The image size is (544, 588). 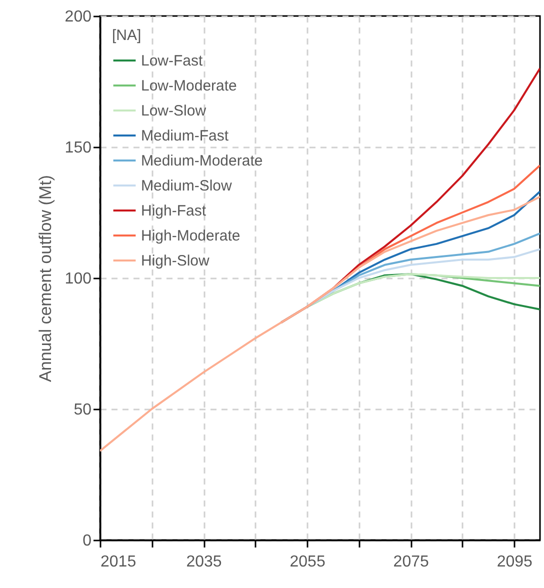 What do you see at coordinates (172, 61) in the screenshot?
I see `legend-label: Low-Fast` at bounding box center [172, 61].